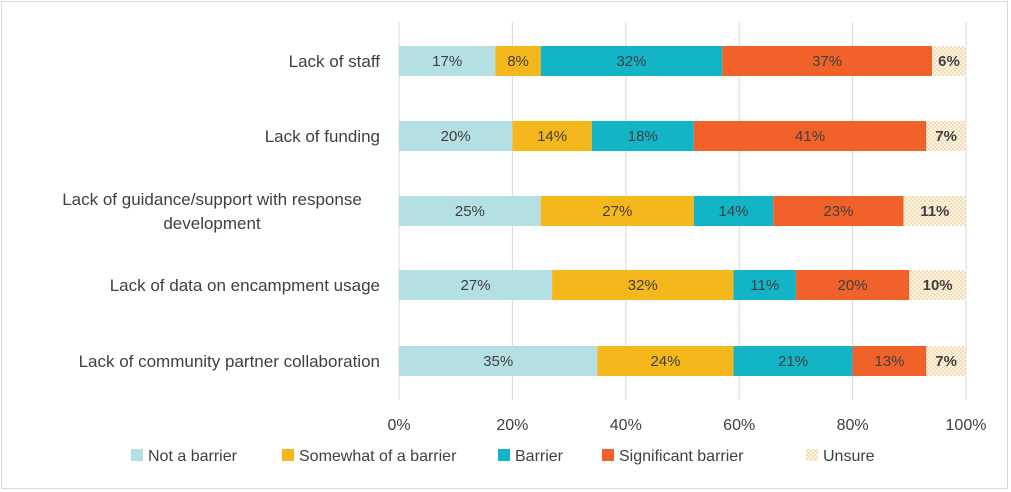 This screenshot has width=1011, height=492. What do you see at coordinates (512, 425) in the screenshot?
I see `x-tick-label: 20%` at bounding box center [512, 425].